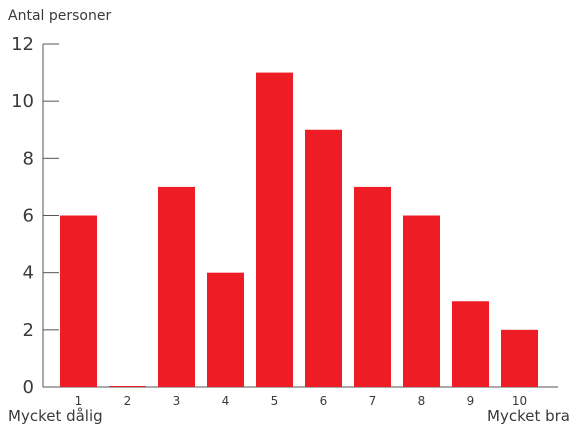 The width and height of the screenshot is (570, 425). Describe the element at coordinates (226, 401) in the screenshot. I see `x-tick-label: 4` at that location.